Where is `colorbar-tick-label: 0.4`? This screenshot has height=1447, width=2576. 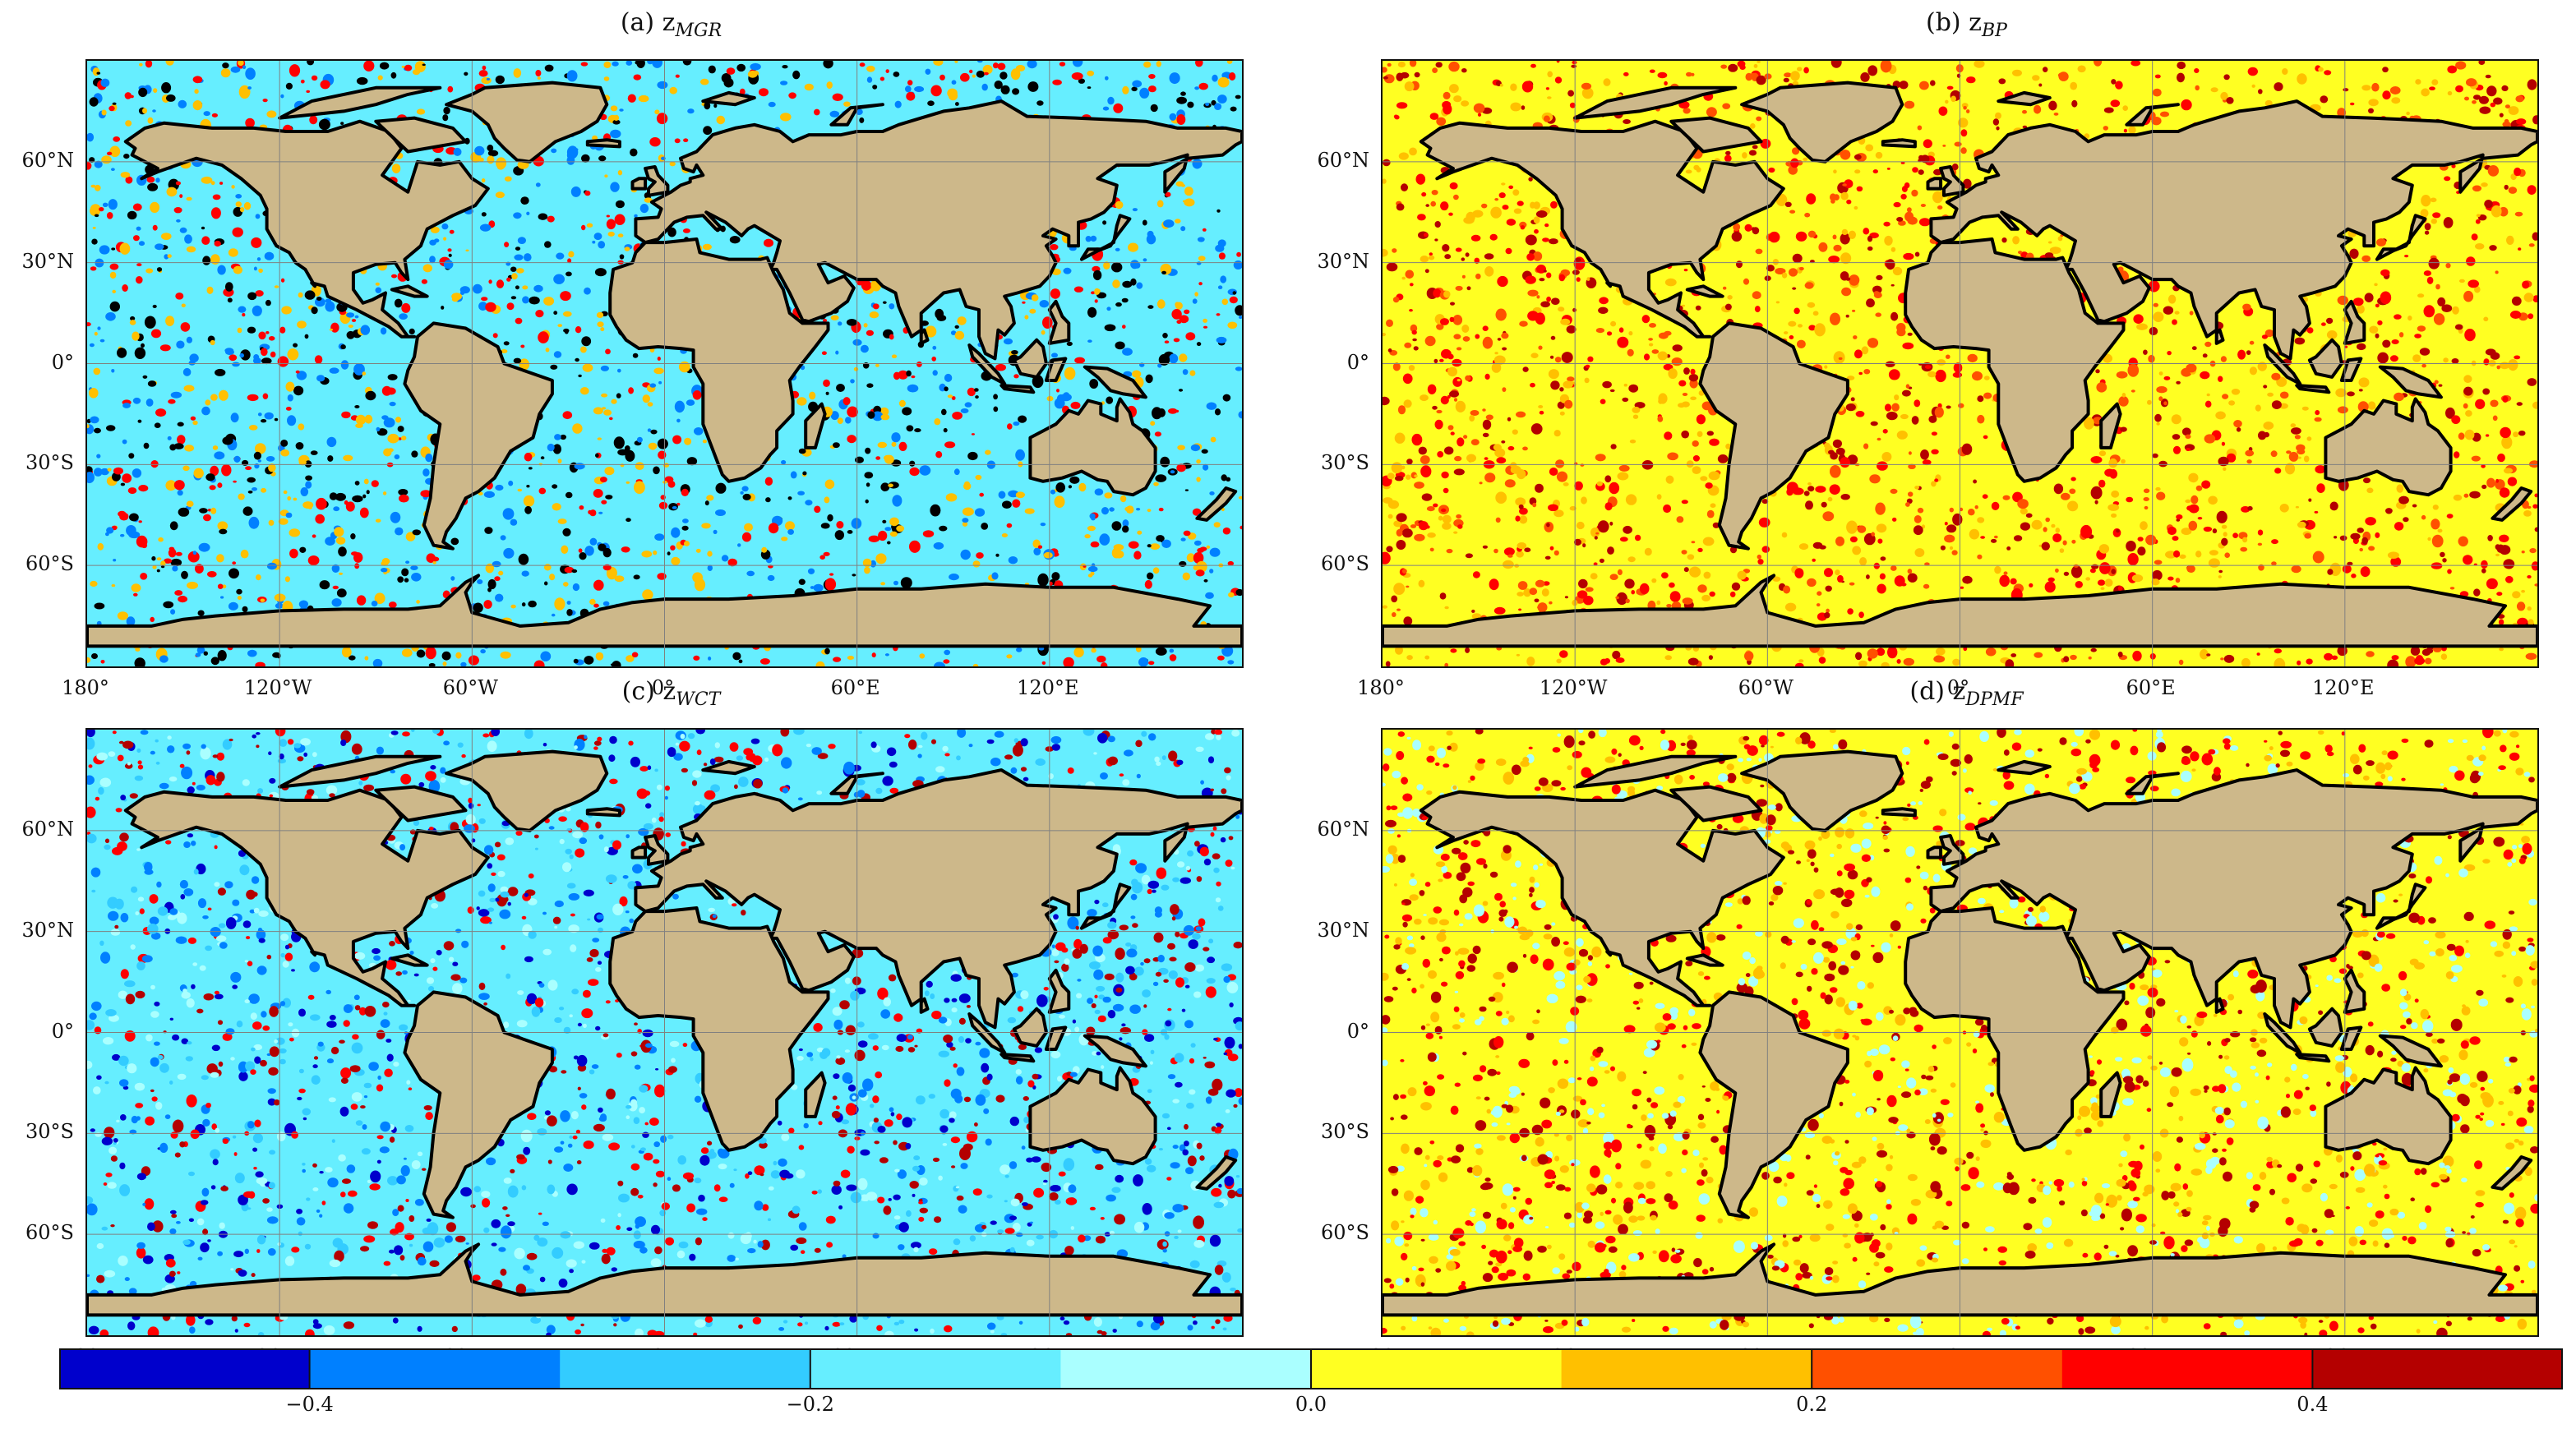 colorbar-tick-label: 0.4 is located at coordinates (2313, 1404).